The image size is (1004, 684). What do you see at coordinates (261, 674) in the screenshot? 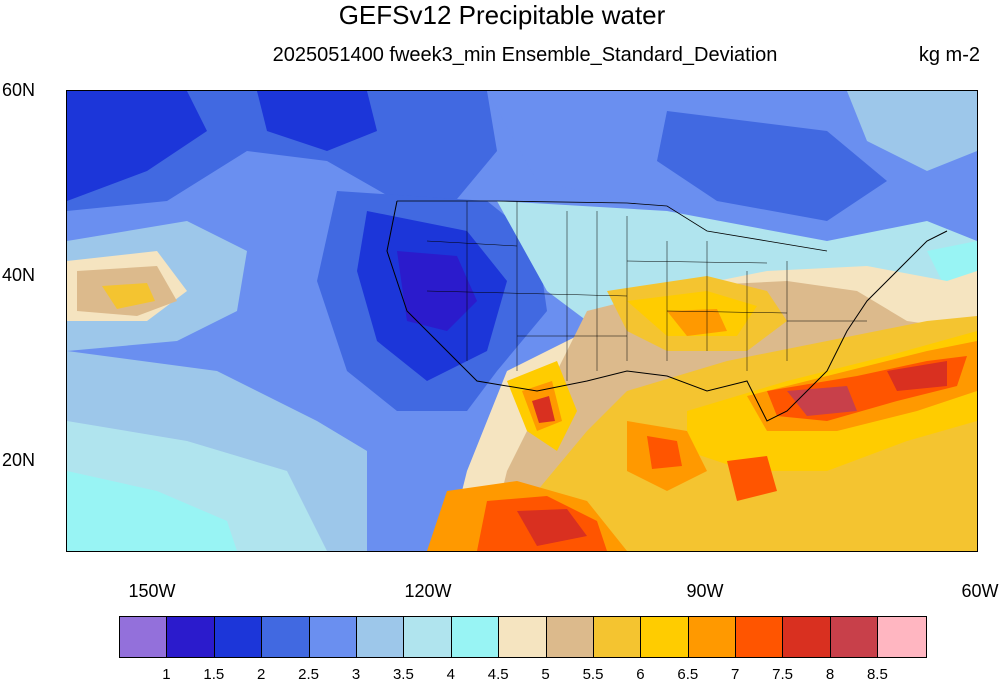
I see `colorbar-label: 2` at bounding box center [261, 674].